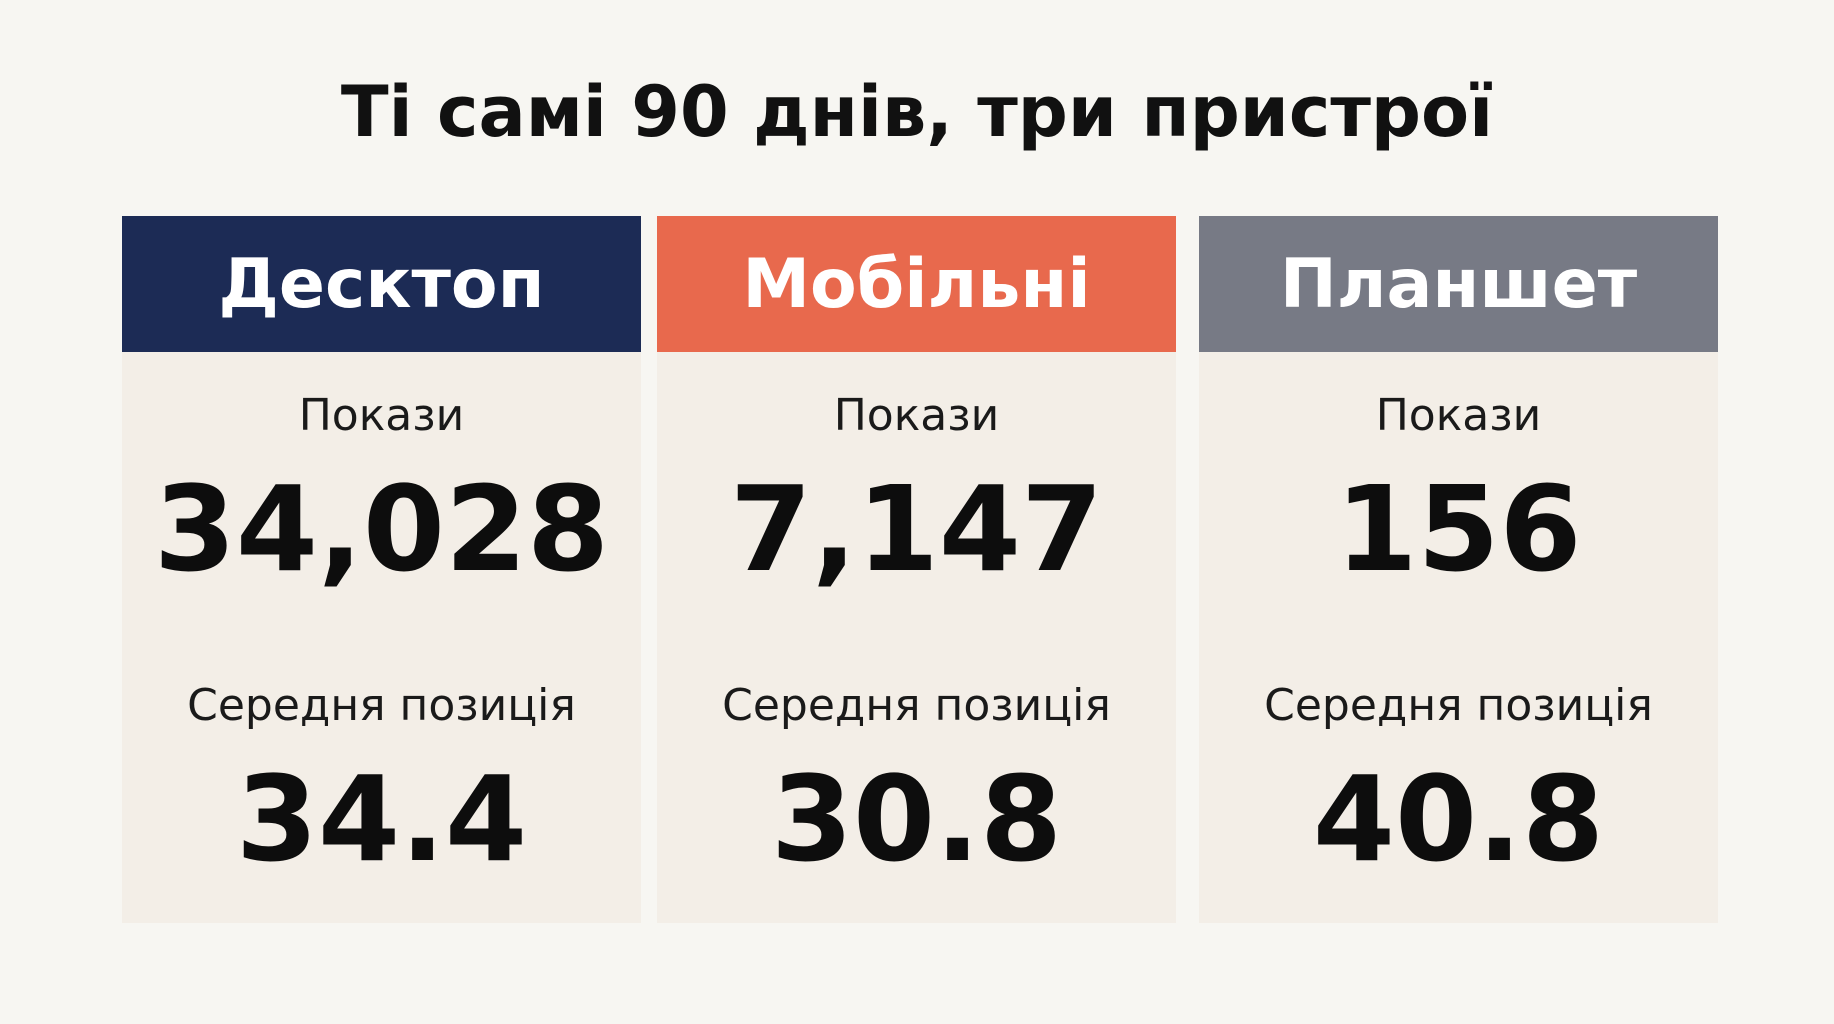  I want to click on device-card-header: Планшет, so click(1458, 284).